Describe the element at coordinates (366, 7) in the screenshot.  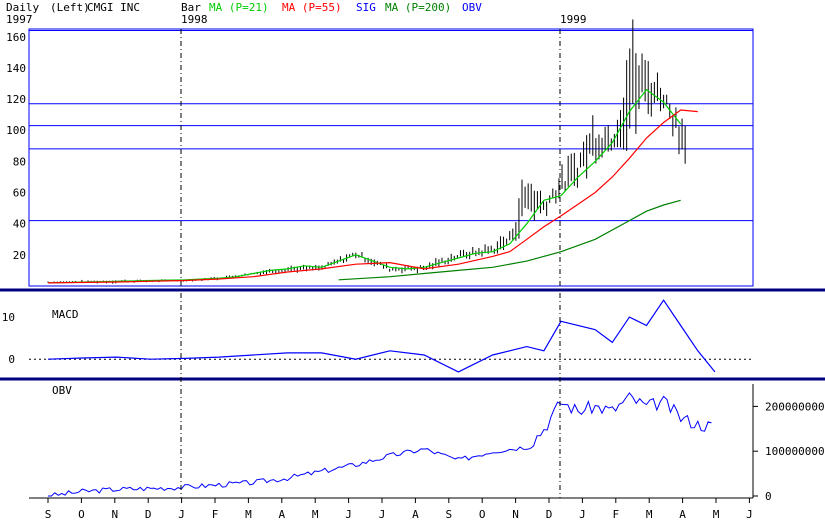
I see `legend-sig: SIG` at that location.